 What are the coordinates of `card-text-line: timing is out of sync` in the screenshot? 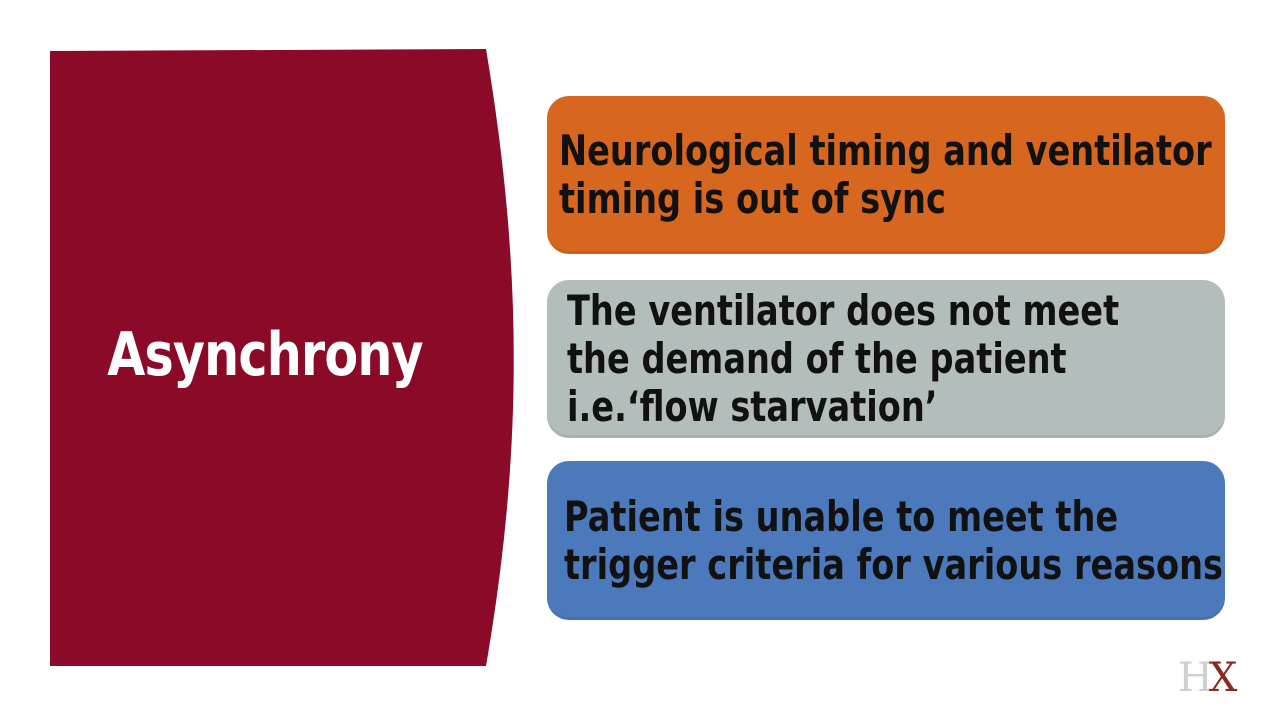 It's located at (752, 198).